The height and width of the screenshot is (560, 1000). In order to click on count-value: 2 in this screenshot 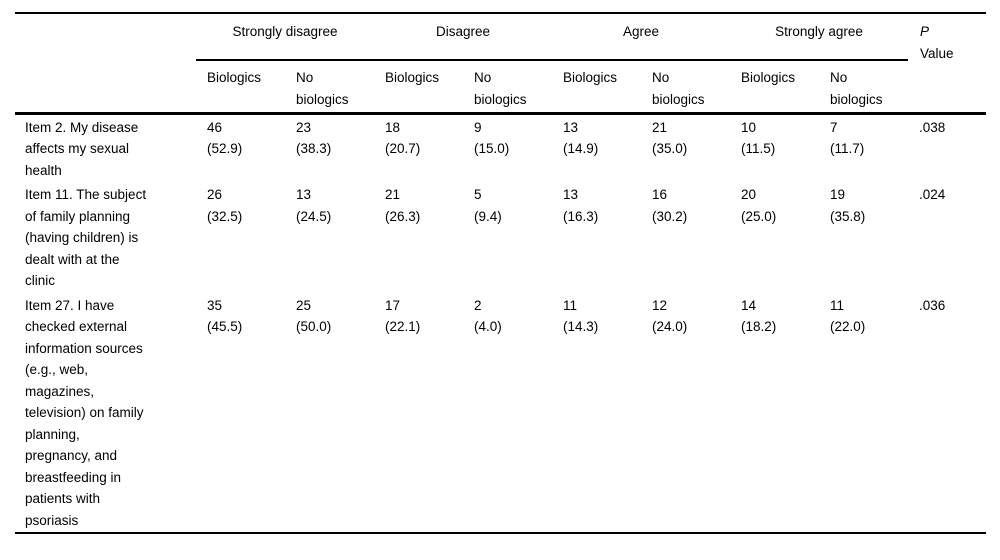, I will do `click(478, 305)`.